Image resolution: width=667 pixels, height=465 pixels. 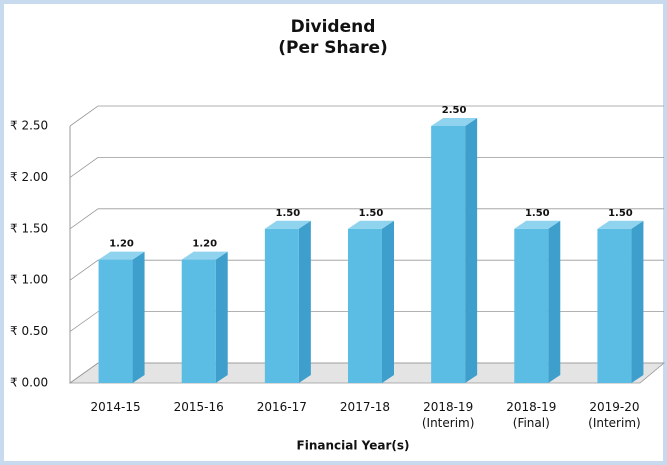 I want to click on chart-subtitle: (Per Share), so click(x=333, y=48).